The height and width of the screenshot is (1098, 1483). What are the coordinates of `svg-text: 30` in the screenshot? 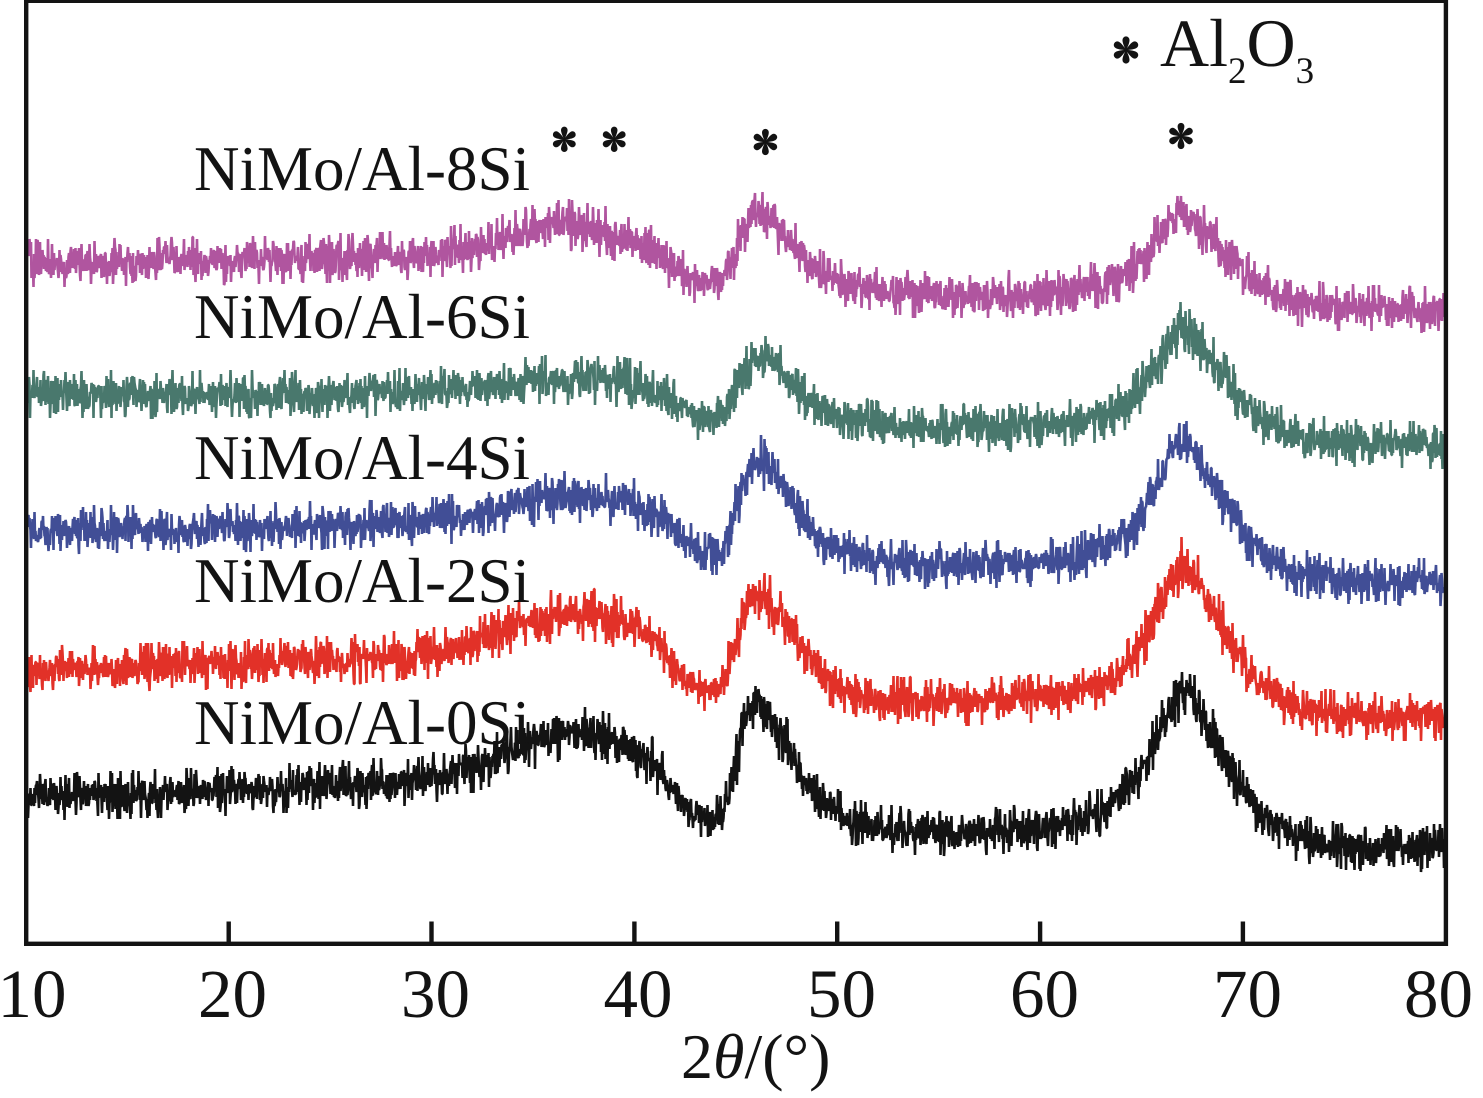 It's located at (435, 994).